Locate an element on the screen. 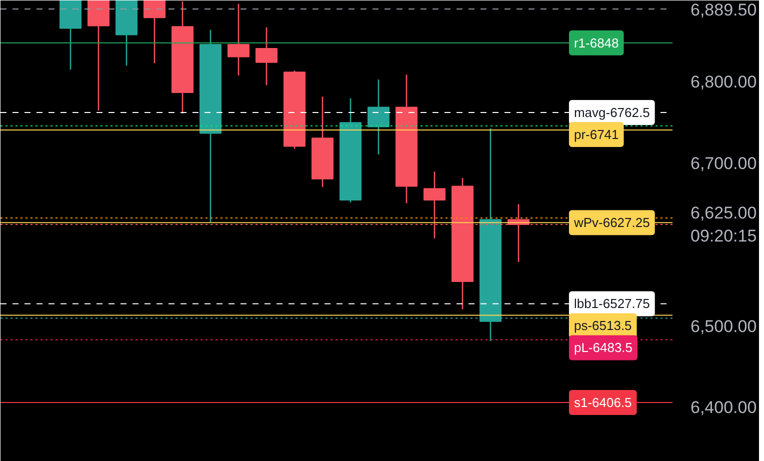 The height and width of the screenshot is (461, 764). ref-line-label: ps-6513.5 is located at coordinates (603, 326).